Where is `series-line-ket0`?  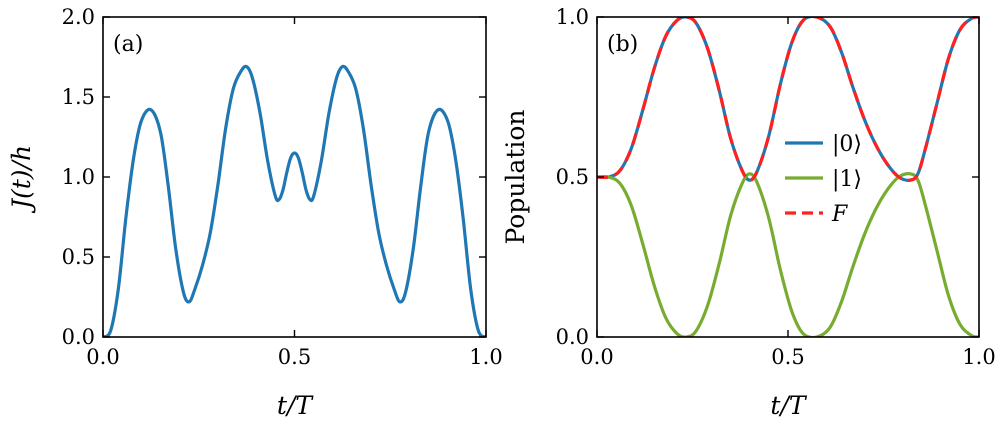 series-line-ket0 is located at coordinates (788, 99).